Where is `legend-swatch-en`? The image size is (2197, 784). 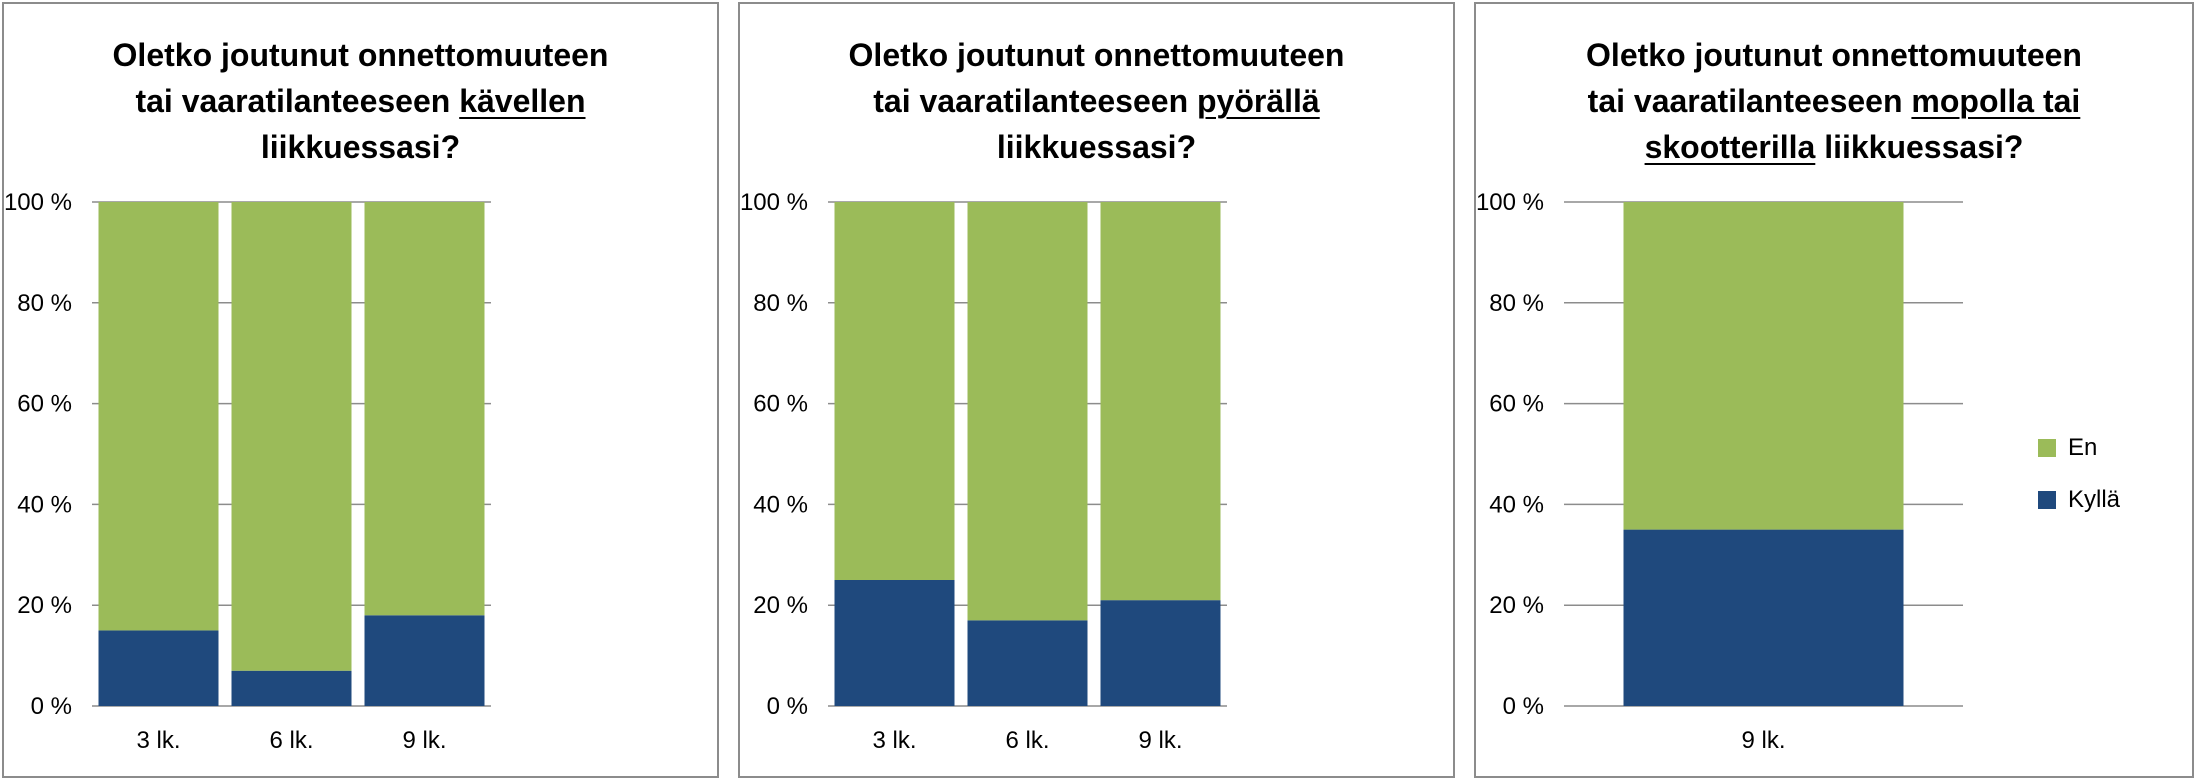
legend-swatch-en is located at coordinates (2047, 448).